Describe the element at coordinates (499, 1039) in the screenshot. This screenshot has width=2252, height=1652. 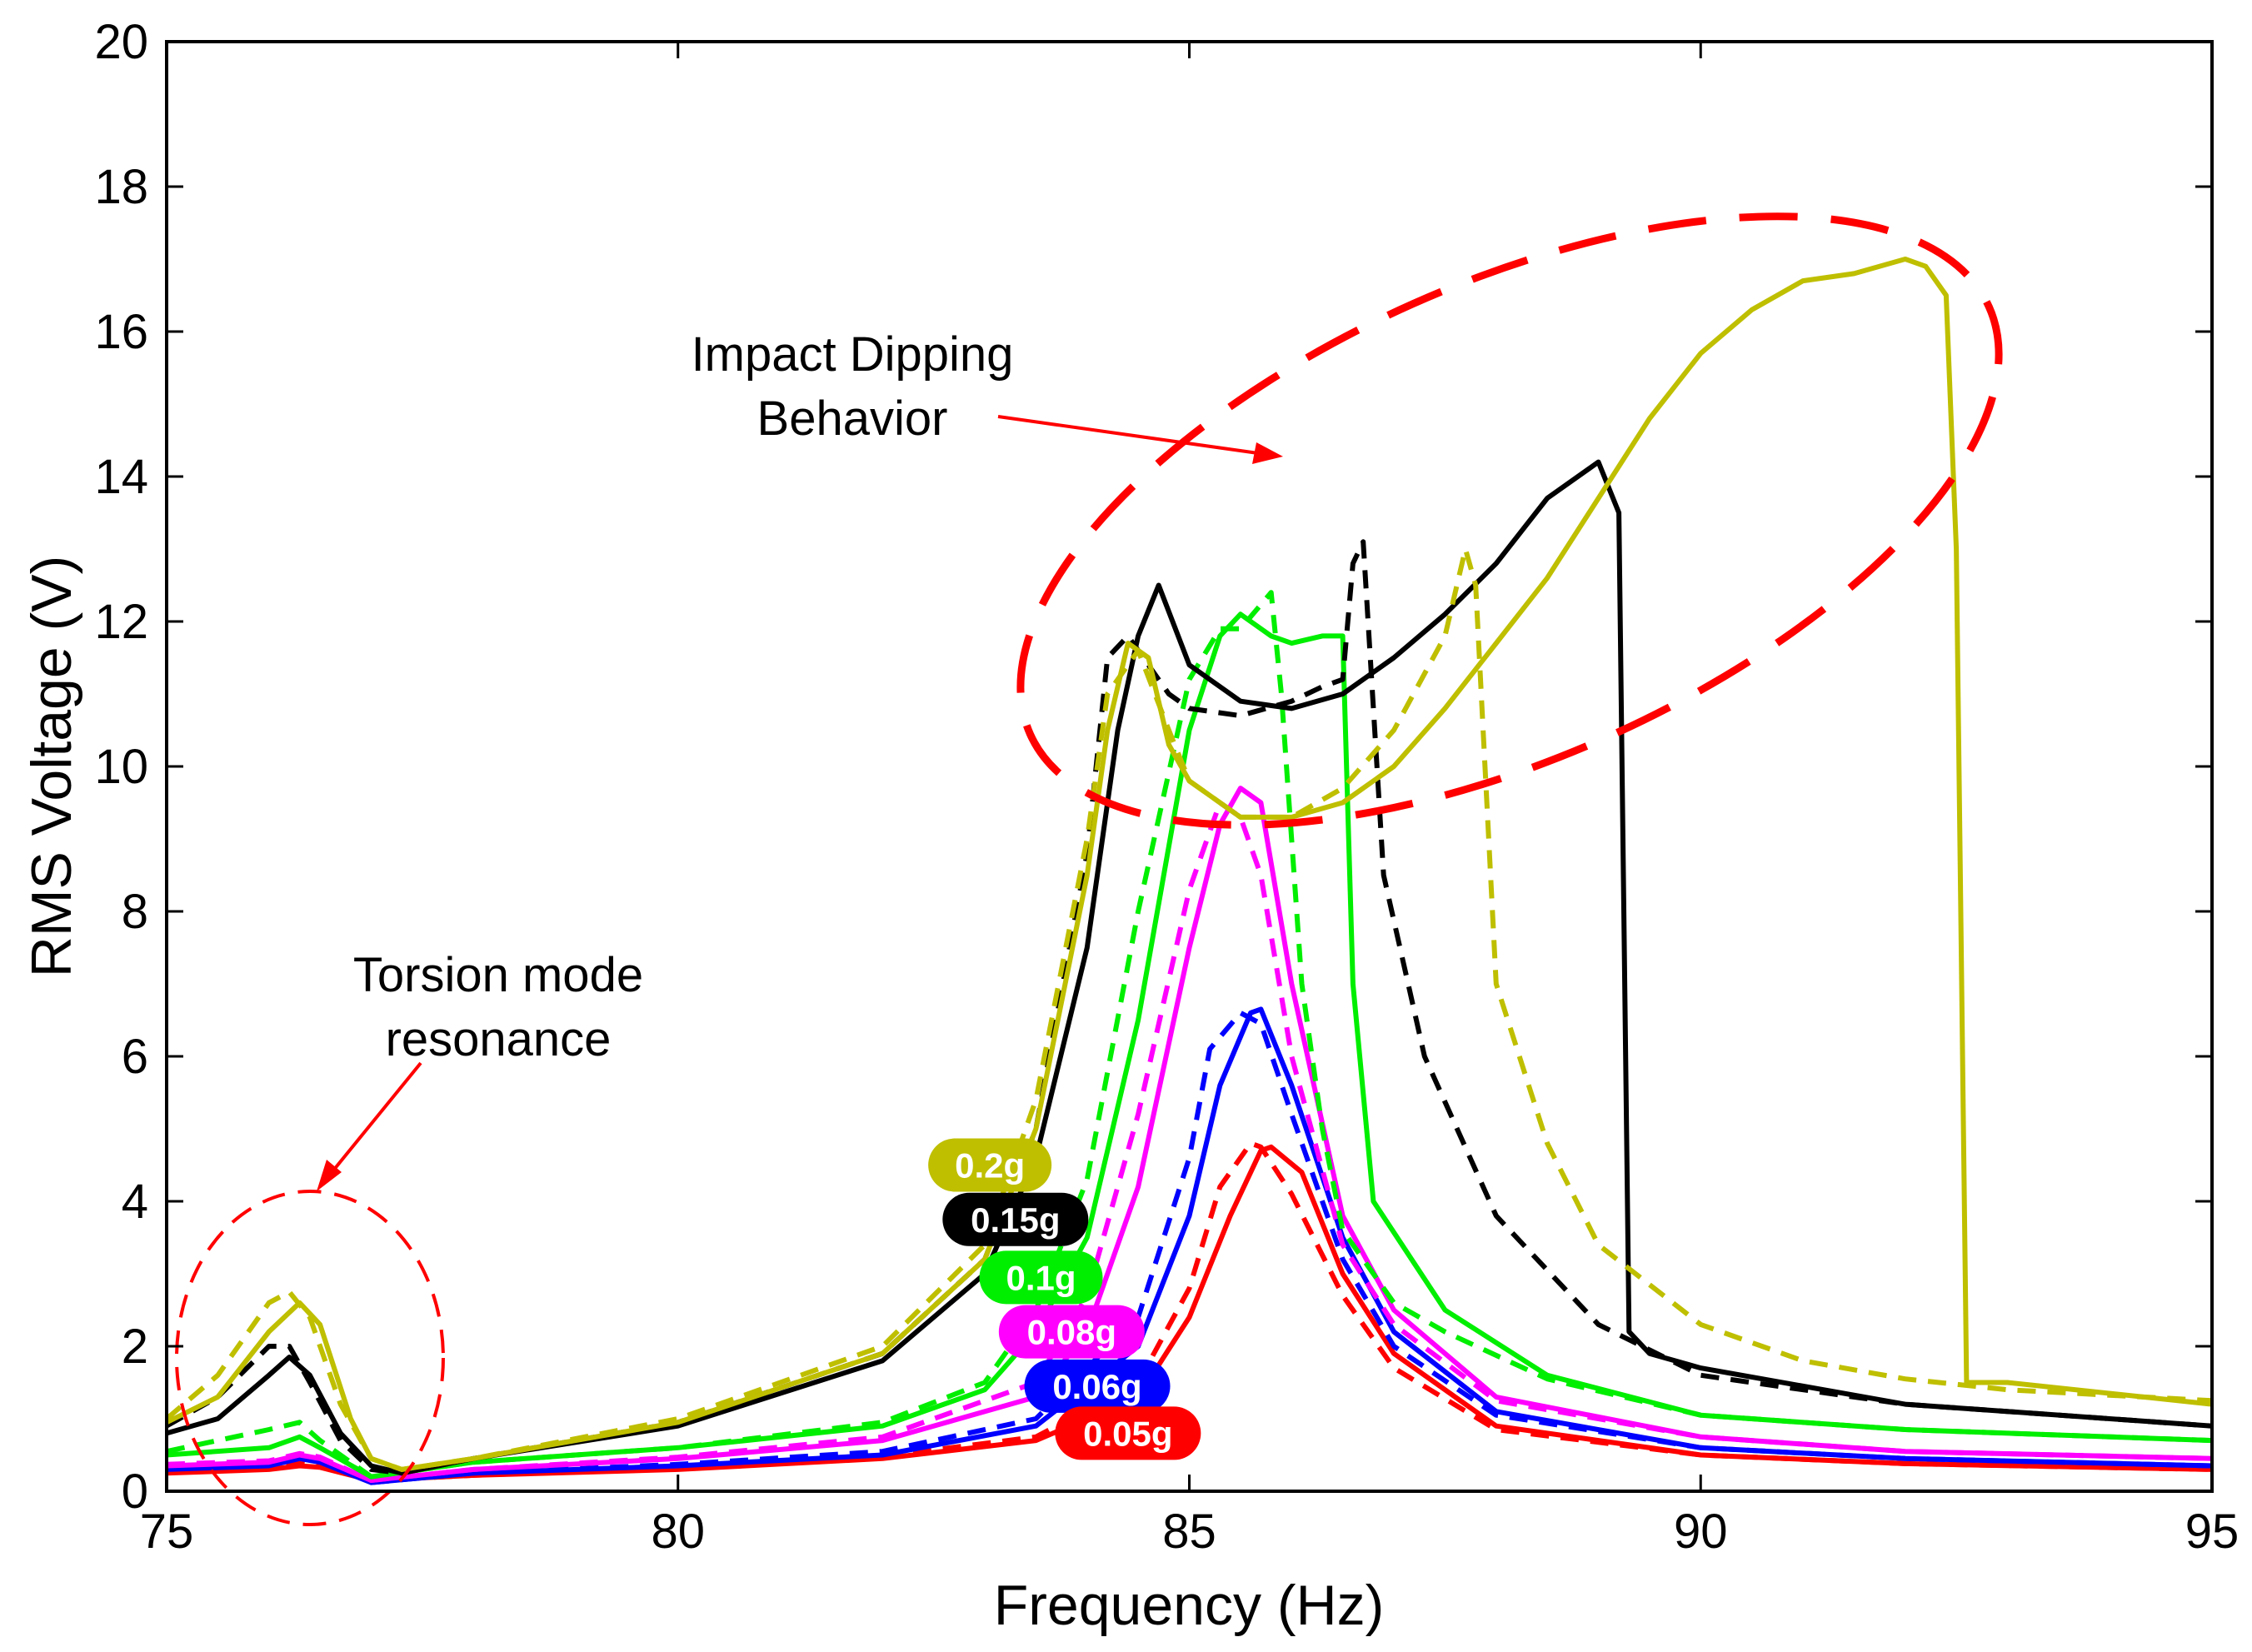
I see `annotation-torsion-line2: resonance` at that location.